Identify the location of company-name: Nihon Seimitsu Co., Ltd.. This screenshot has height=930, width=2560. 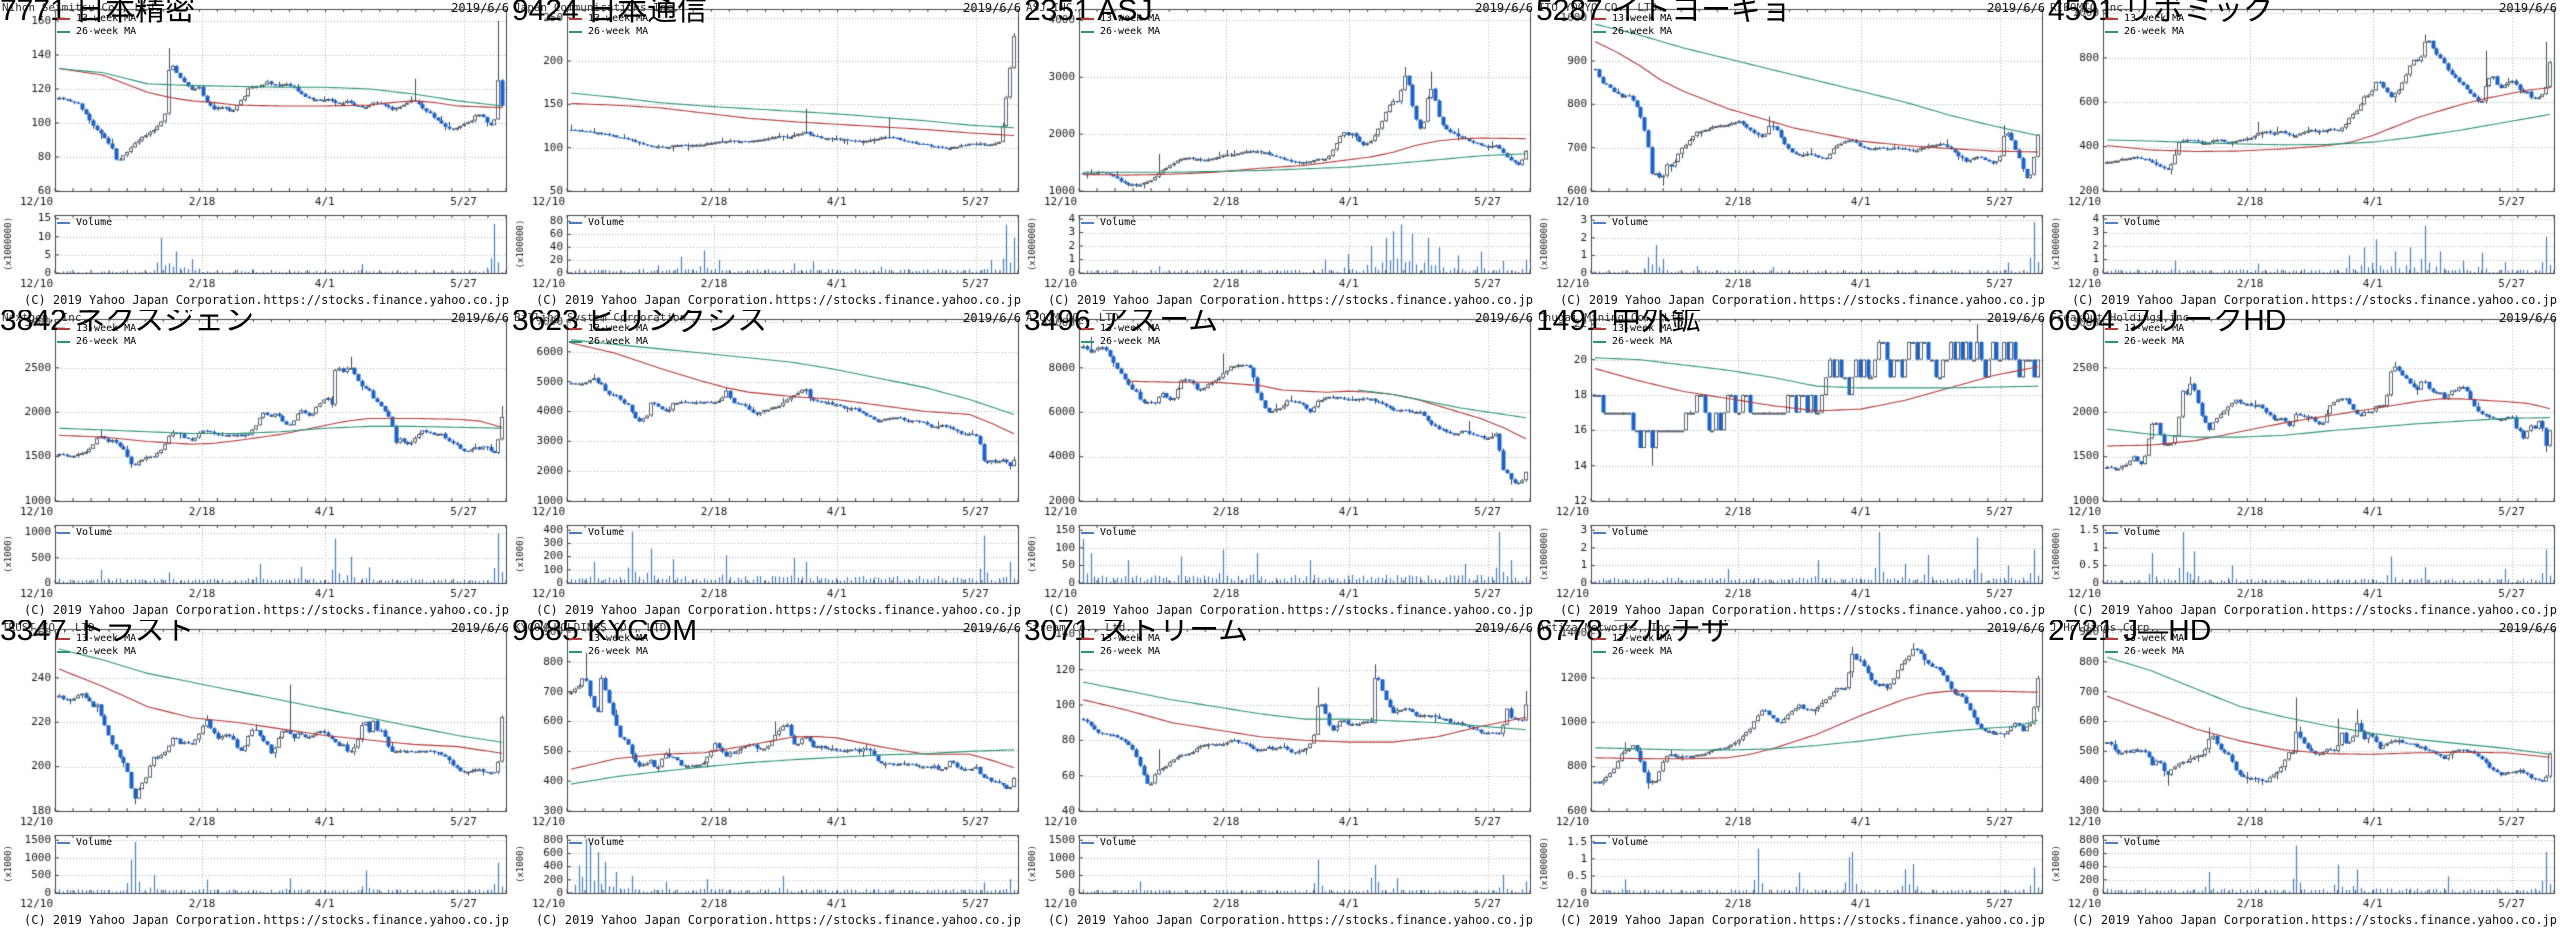
(81, 7).